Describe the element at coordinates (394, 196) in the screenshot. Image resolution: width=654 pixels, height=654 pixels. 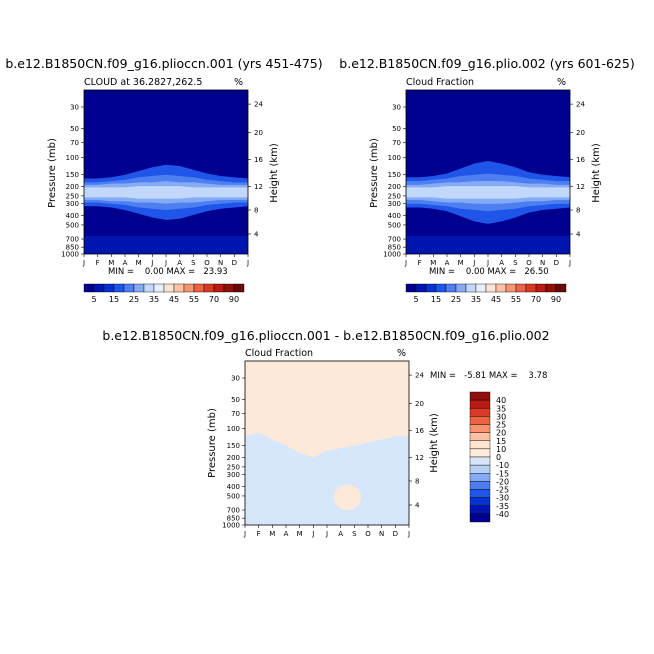
I see `y-tick-label: 250` at that location.